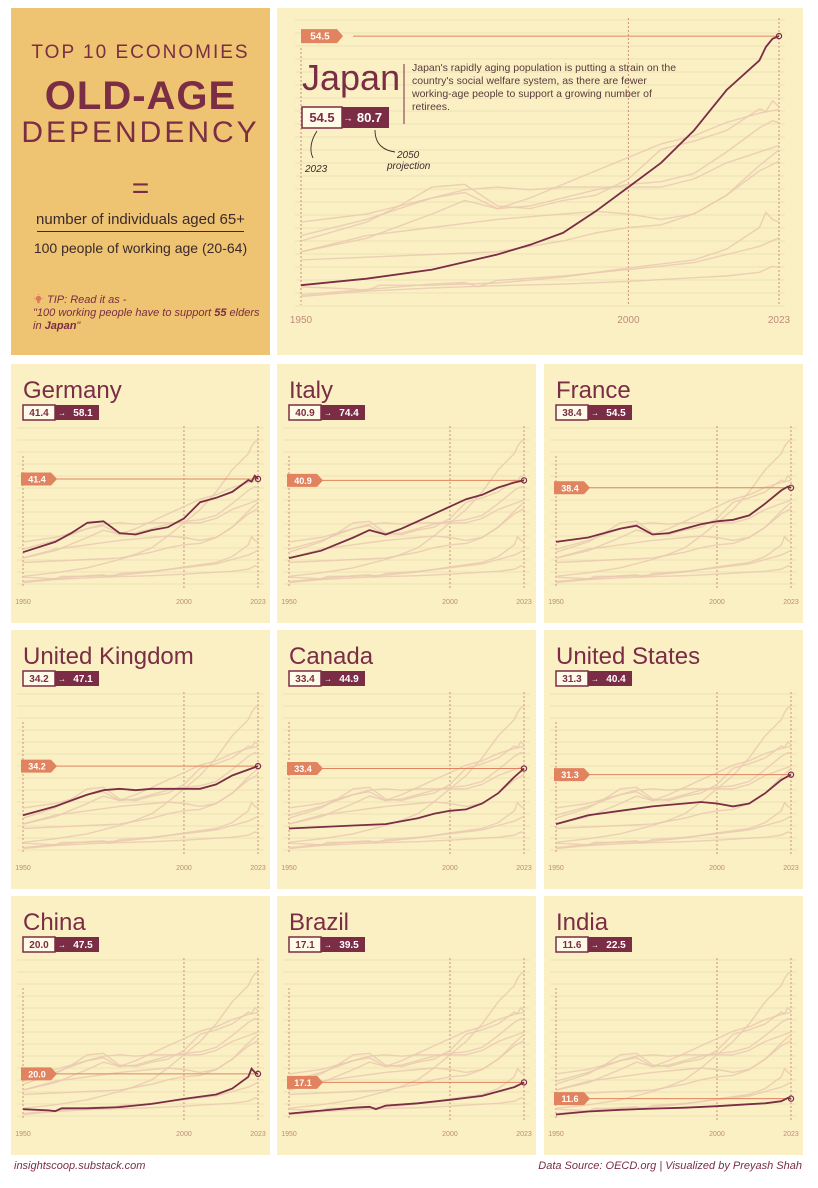 Image resolution: width=818 pixels, height=1188 pixels. I want to click on series-line-germany, so click(140, 514).